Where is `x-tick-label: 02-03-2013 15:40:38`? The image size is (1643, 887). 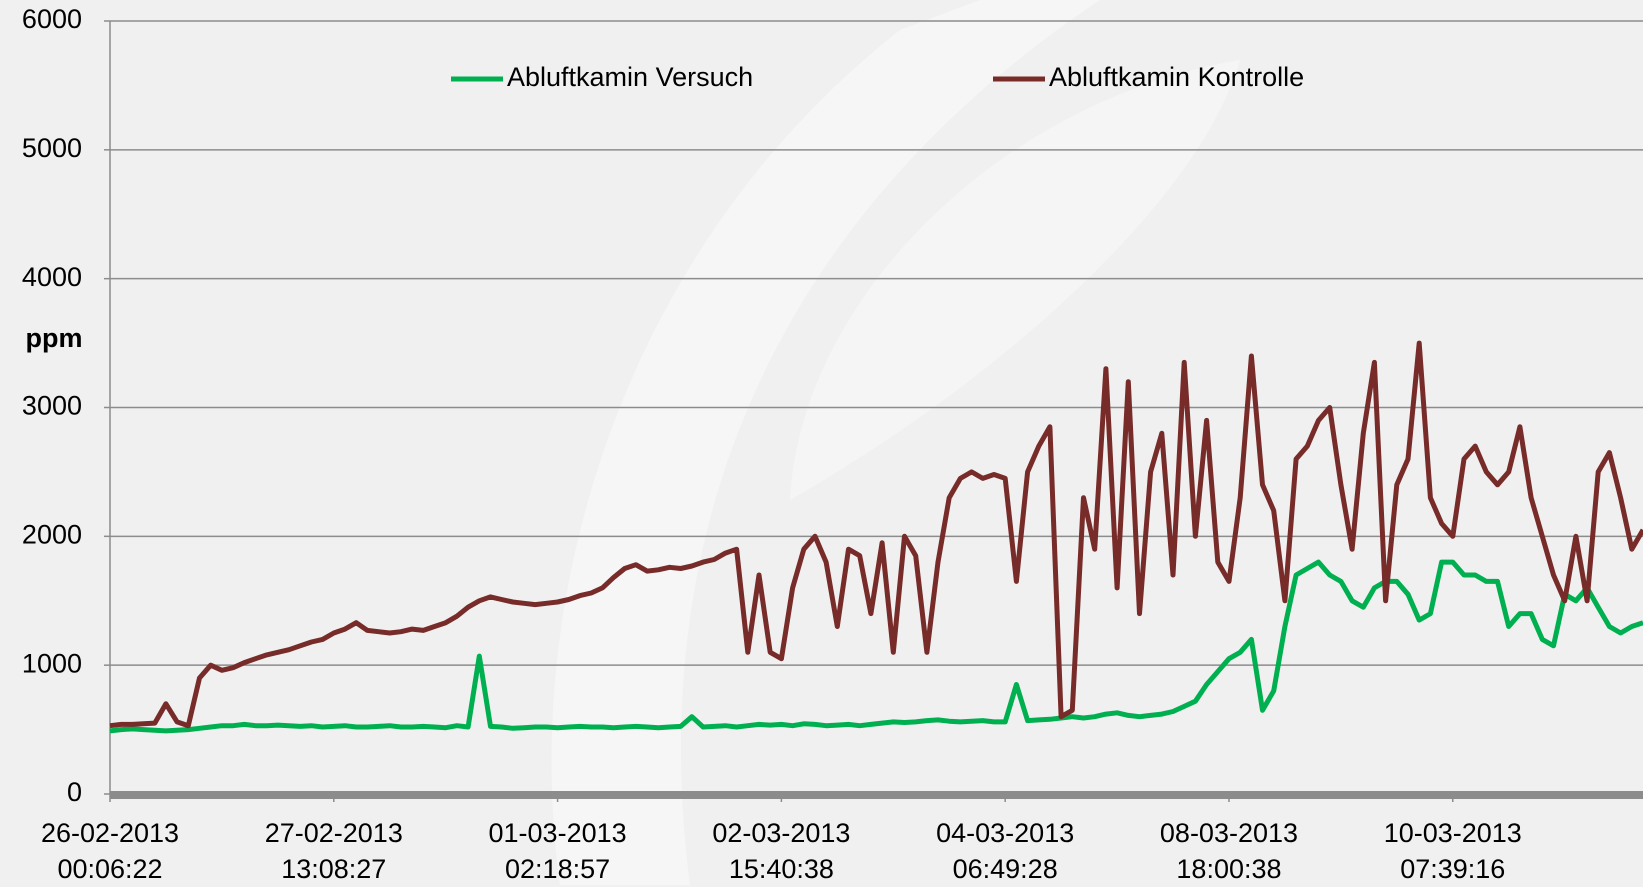
x-tick-label: 02-03-2013 15:40:38 is located at coordinates (781, 851).